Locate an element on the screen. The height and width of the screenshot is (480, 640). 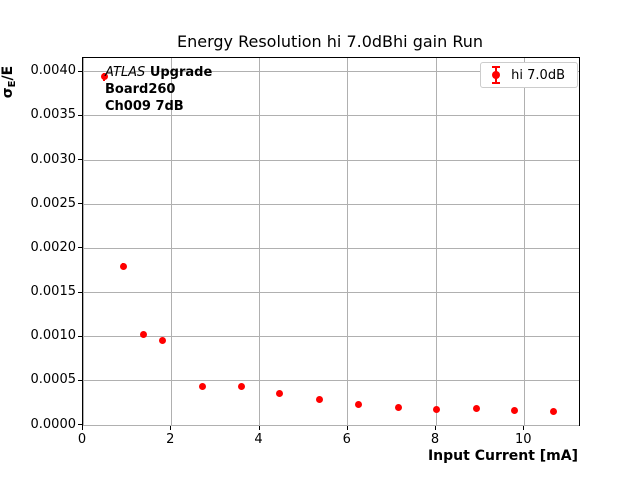
chart-title: Energy Resolution hi 7.0dBhi gain Run is located at coordinates (330, 41).